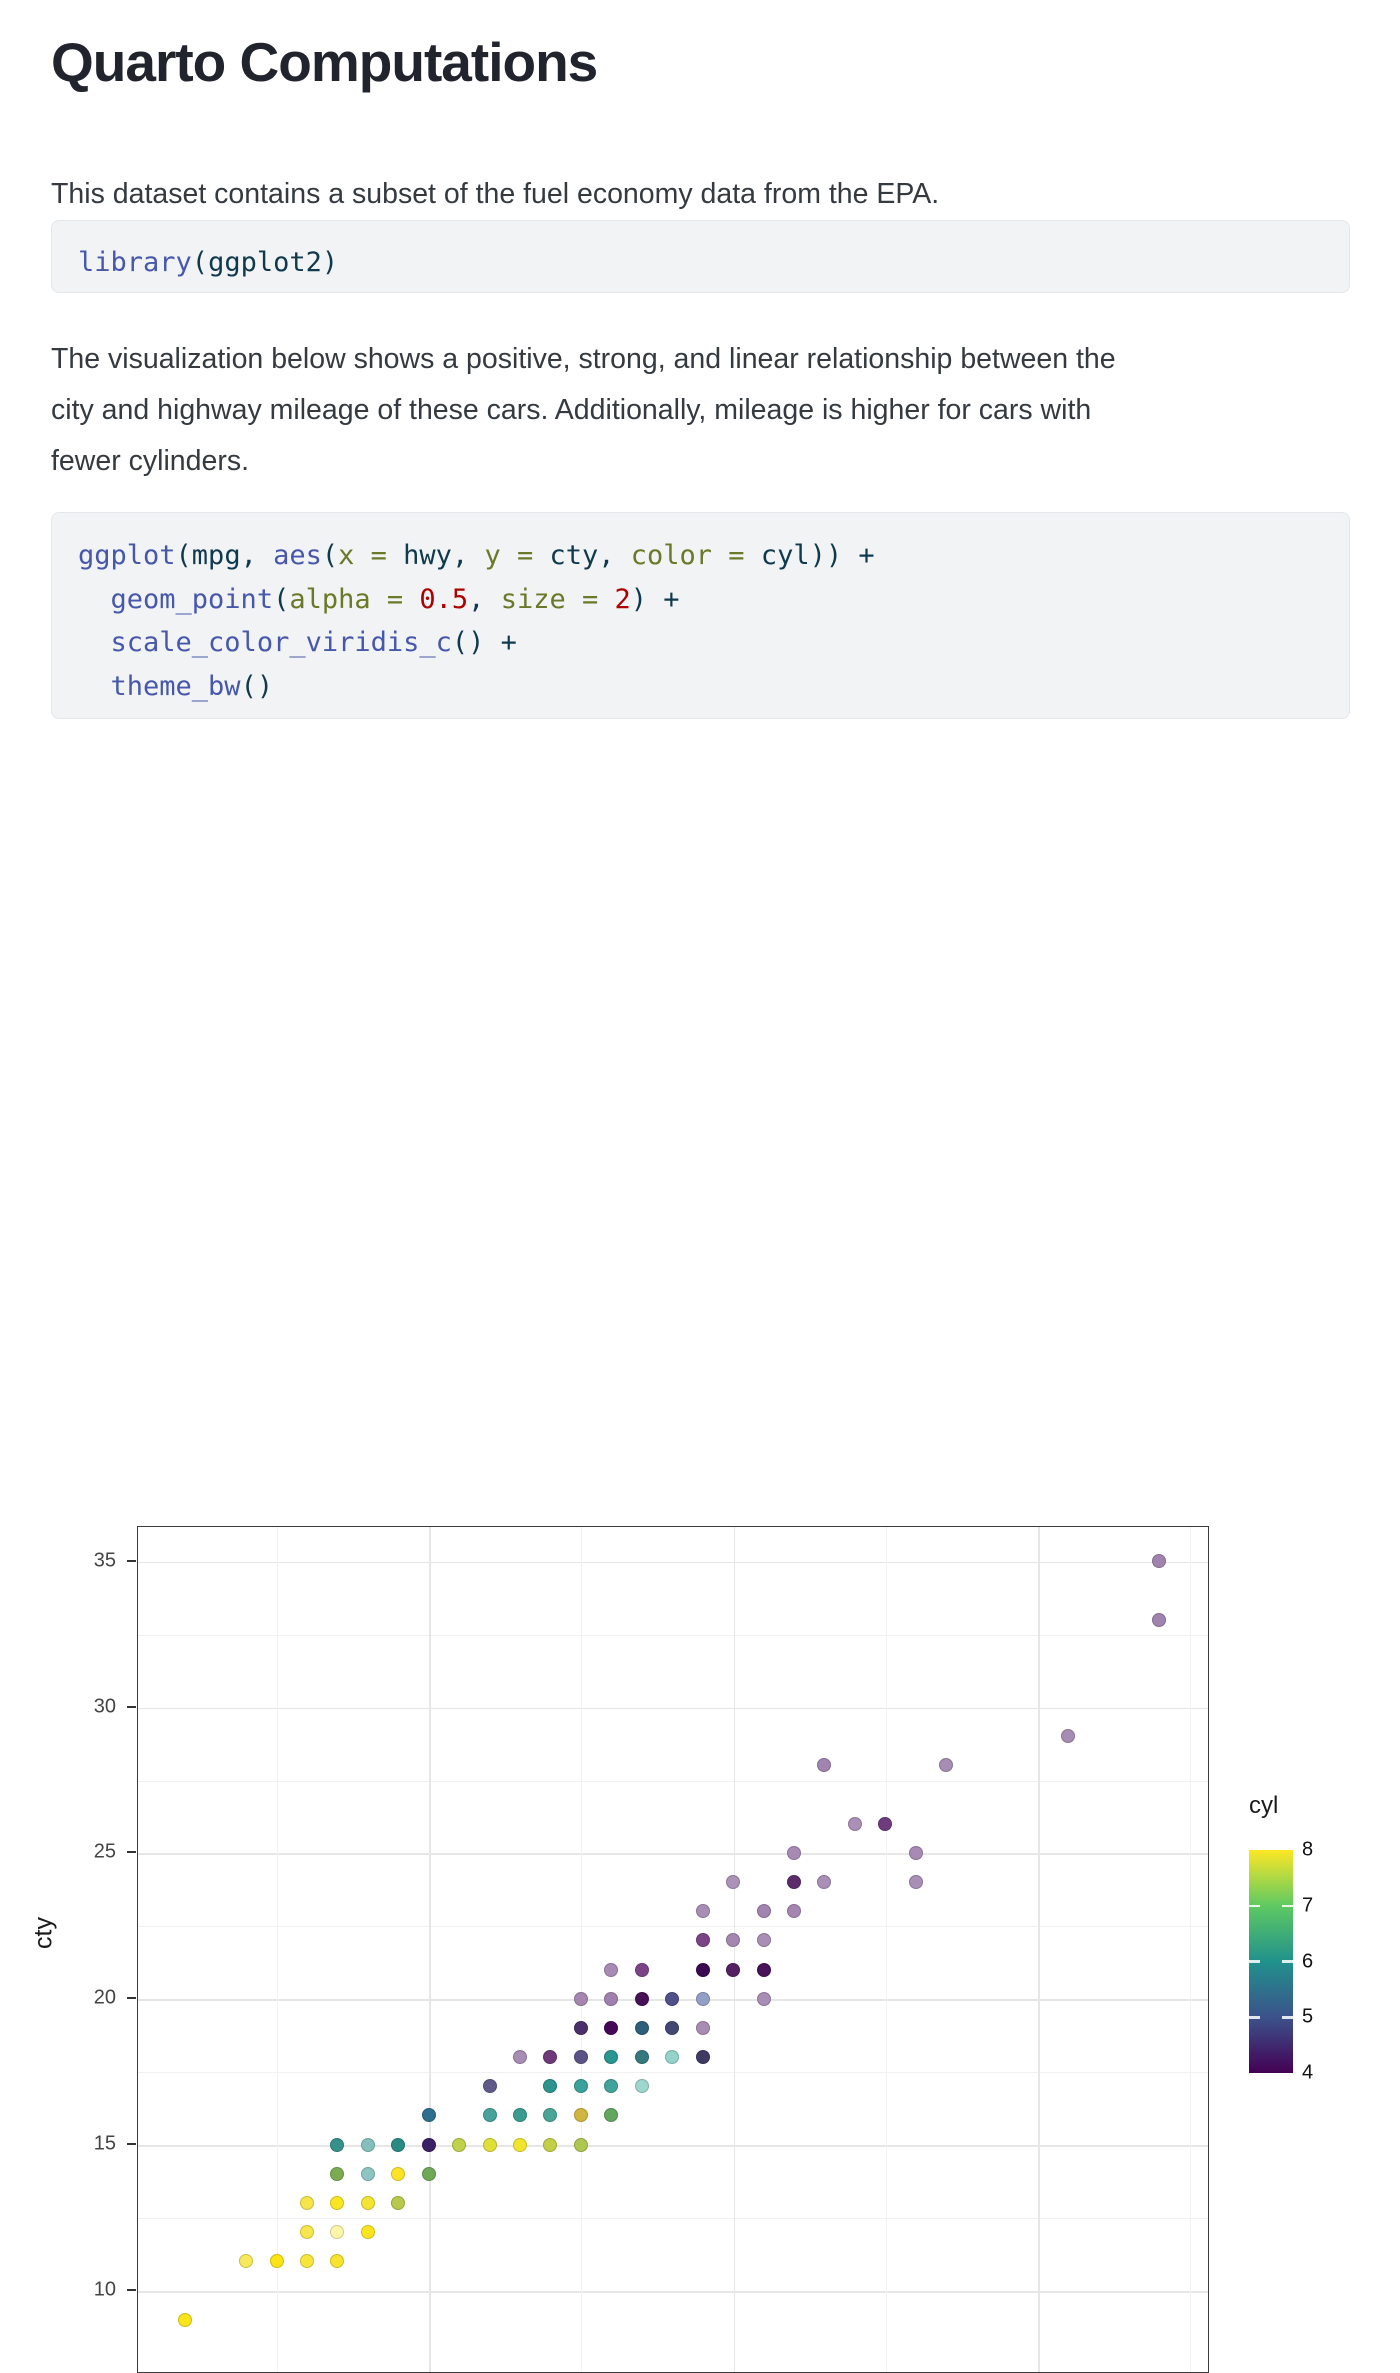  Describe the element at coordinates (104, 2143) in the screenshot. I see `y-tick-label: 15` at that location.